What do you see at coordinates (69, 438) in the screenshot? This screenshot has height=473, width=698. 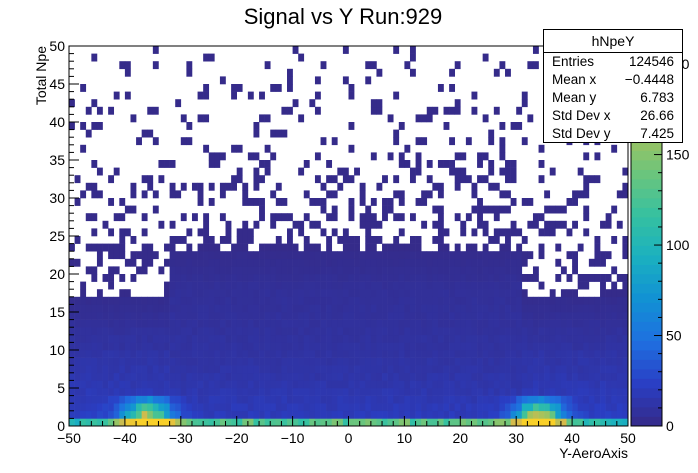 I see `x-tick-label: −50` at bounding box center [69, 438].